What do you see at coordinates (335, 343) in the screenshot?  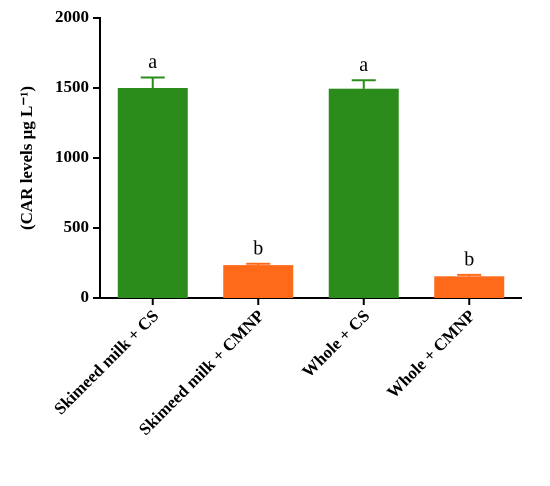 I see `x-tick-label: Whole + CS` at bounding box center [335, 343].